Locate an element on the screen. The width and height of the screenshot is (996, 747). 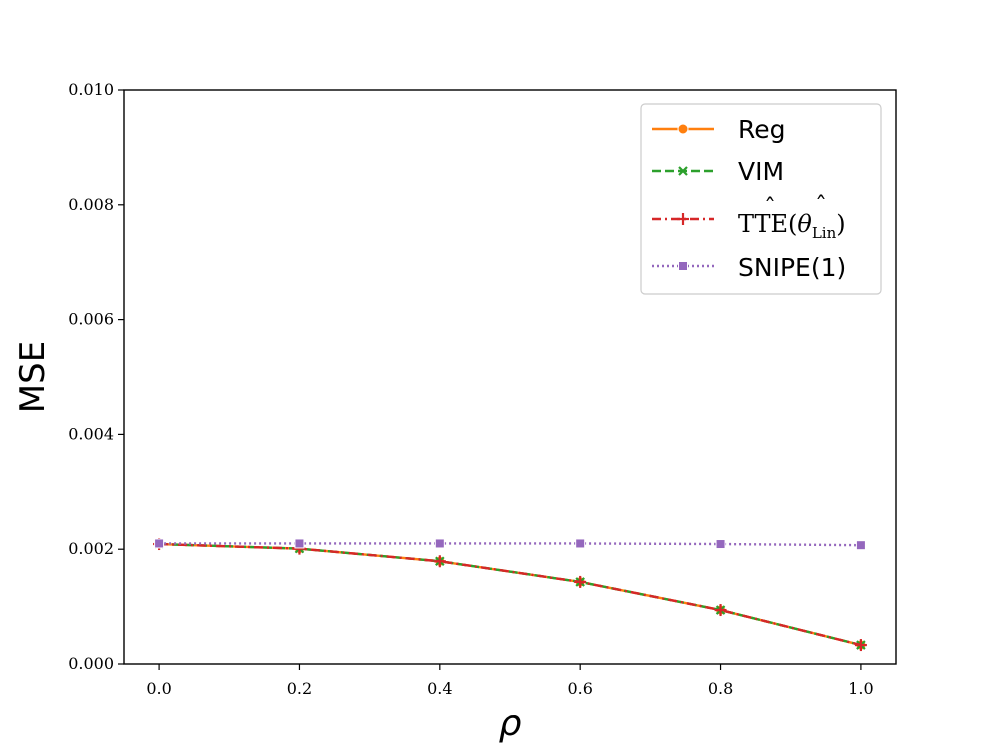
x-tick-label-0: 0.0 is located at coordinates (158, 688).